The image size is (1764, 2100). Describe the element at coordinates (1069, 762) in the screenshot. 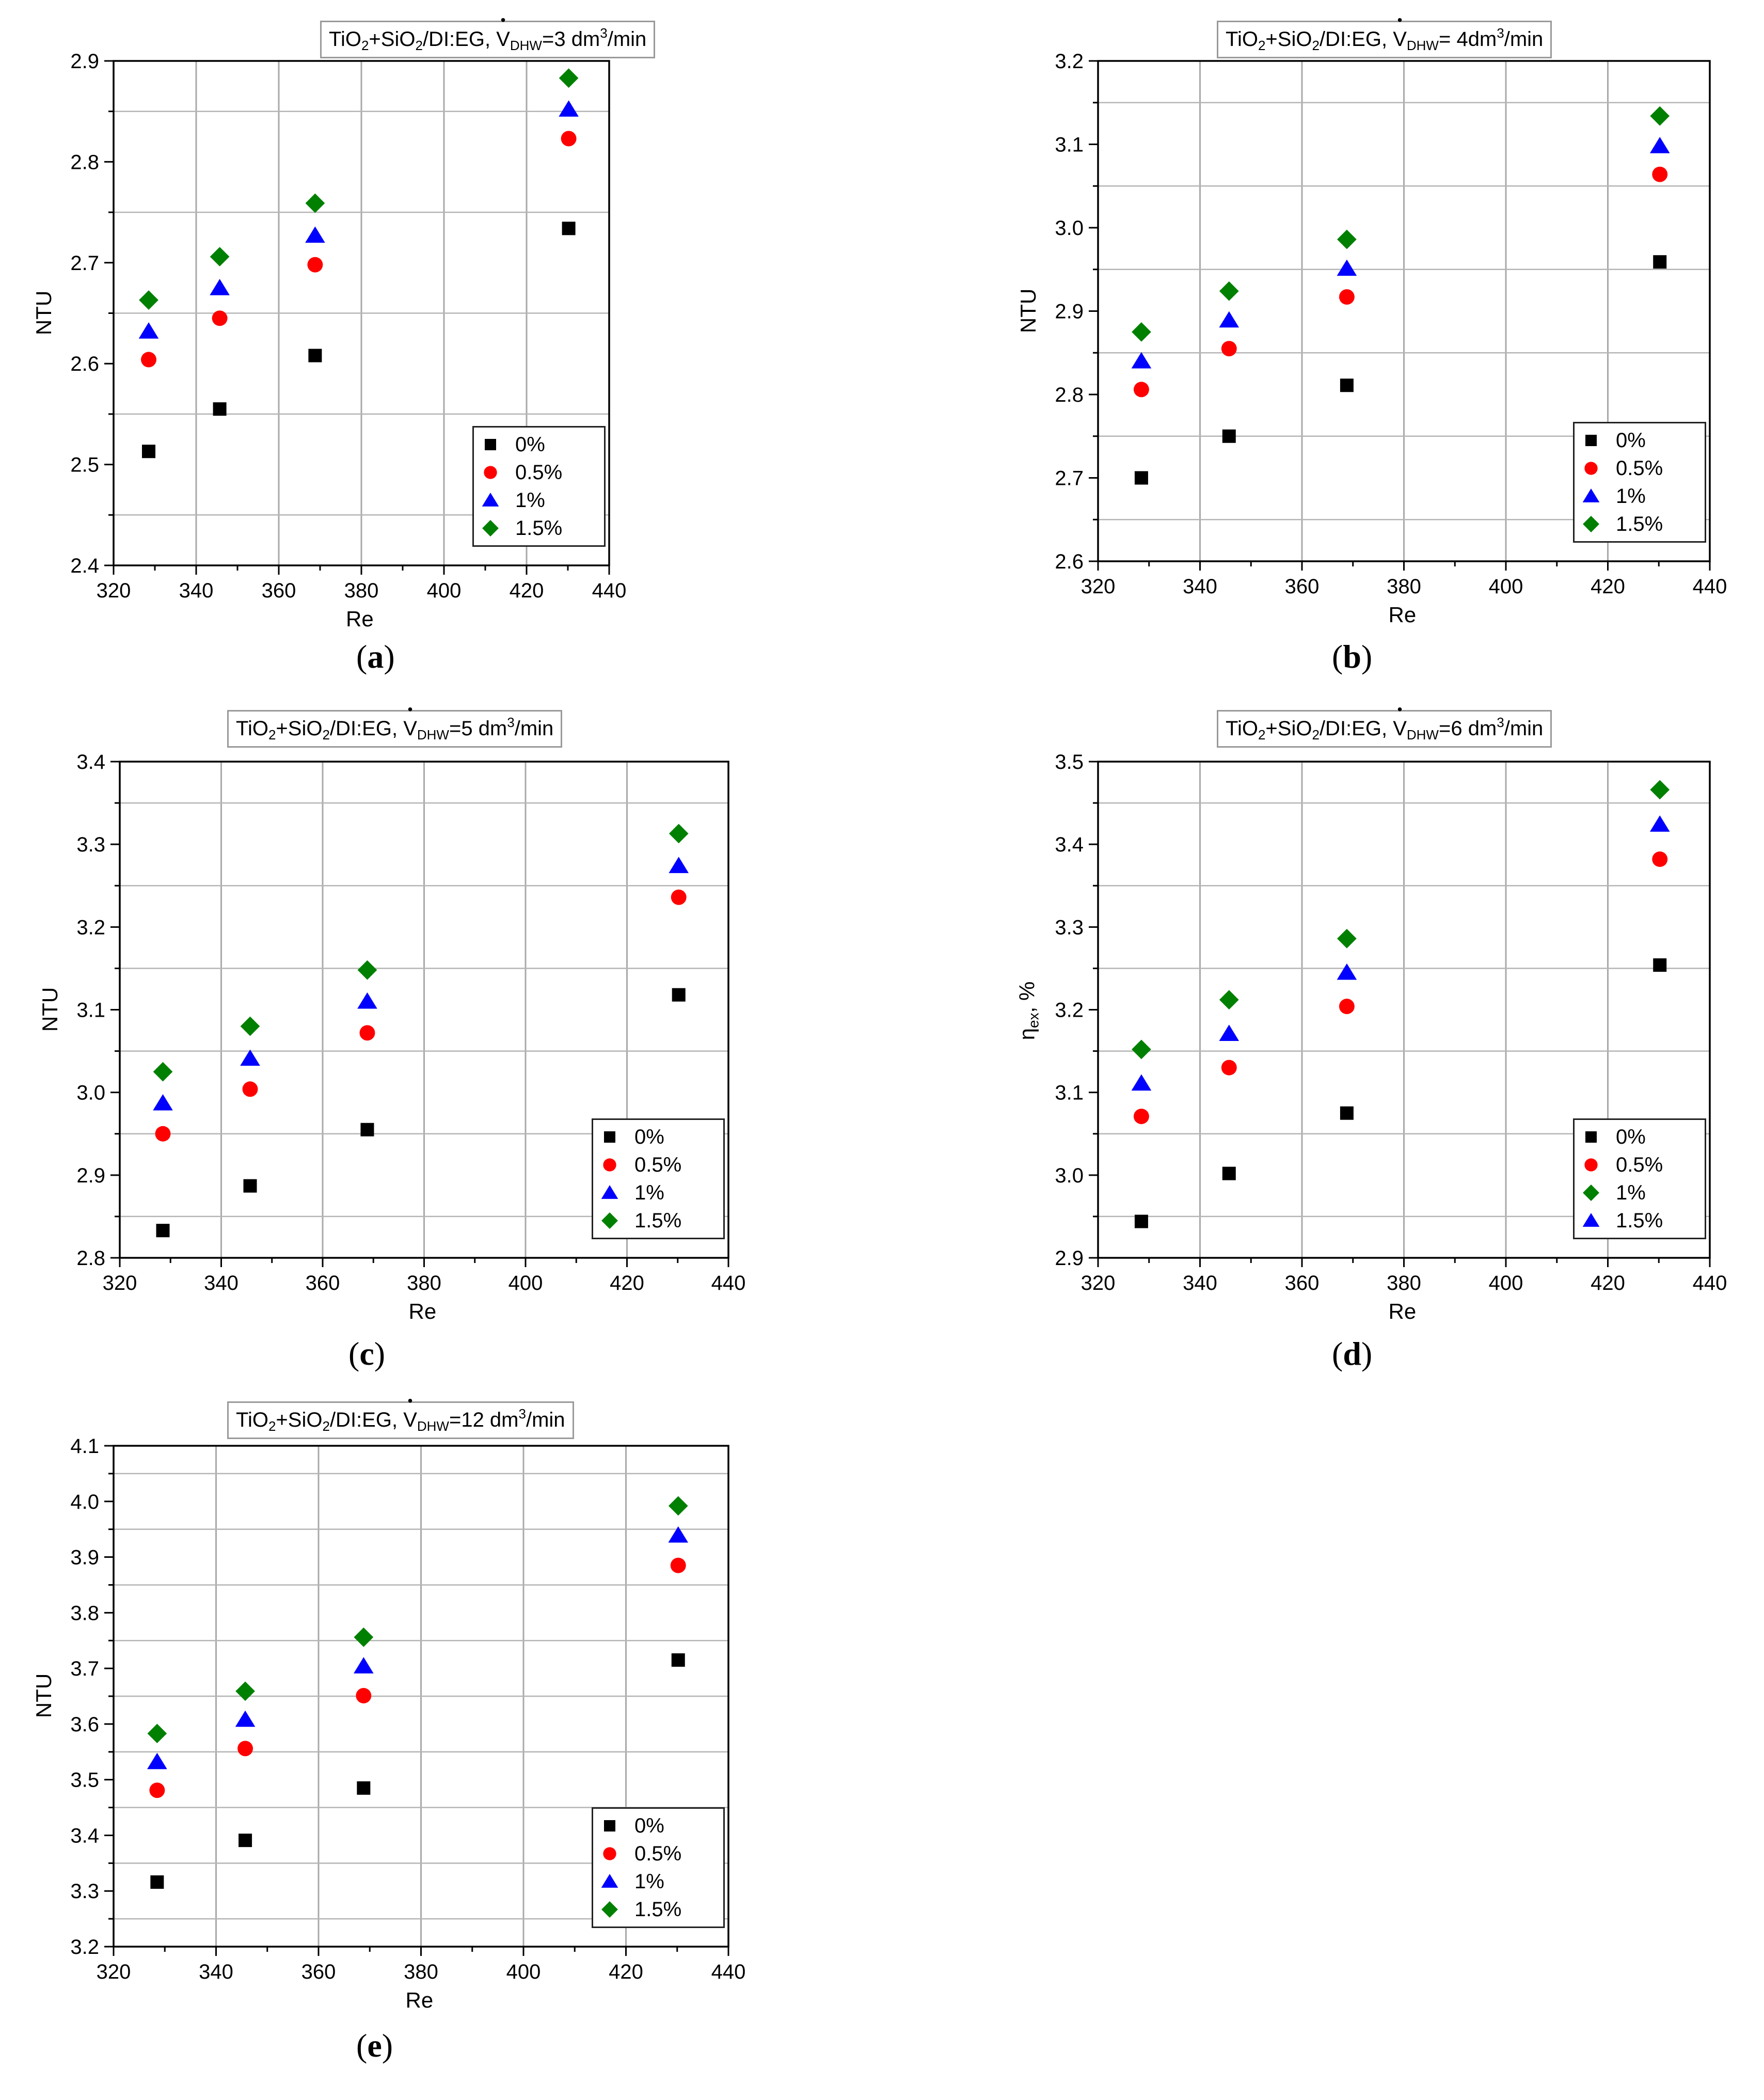

I see `y-tick-label: 3.5` at that location.